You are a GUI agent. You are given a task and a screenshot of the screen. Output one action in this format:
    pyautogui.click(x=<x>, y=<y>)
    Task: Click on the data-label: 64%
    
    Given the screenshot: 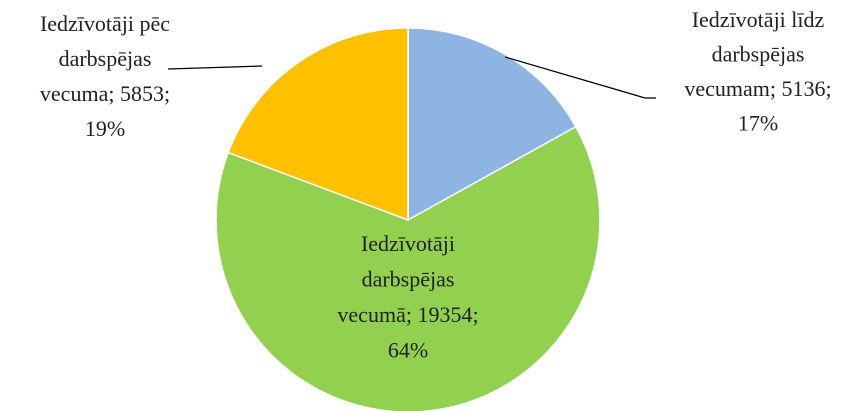 What is the action you would take?
    pyautogui.click(x=408, y=350)
    